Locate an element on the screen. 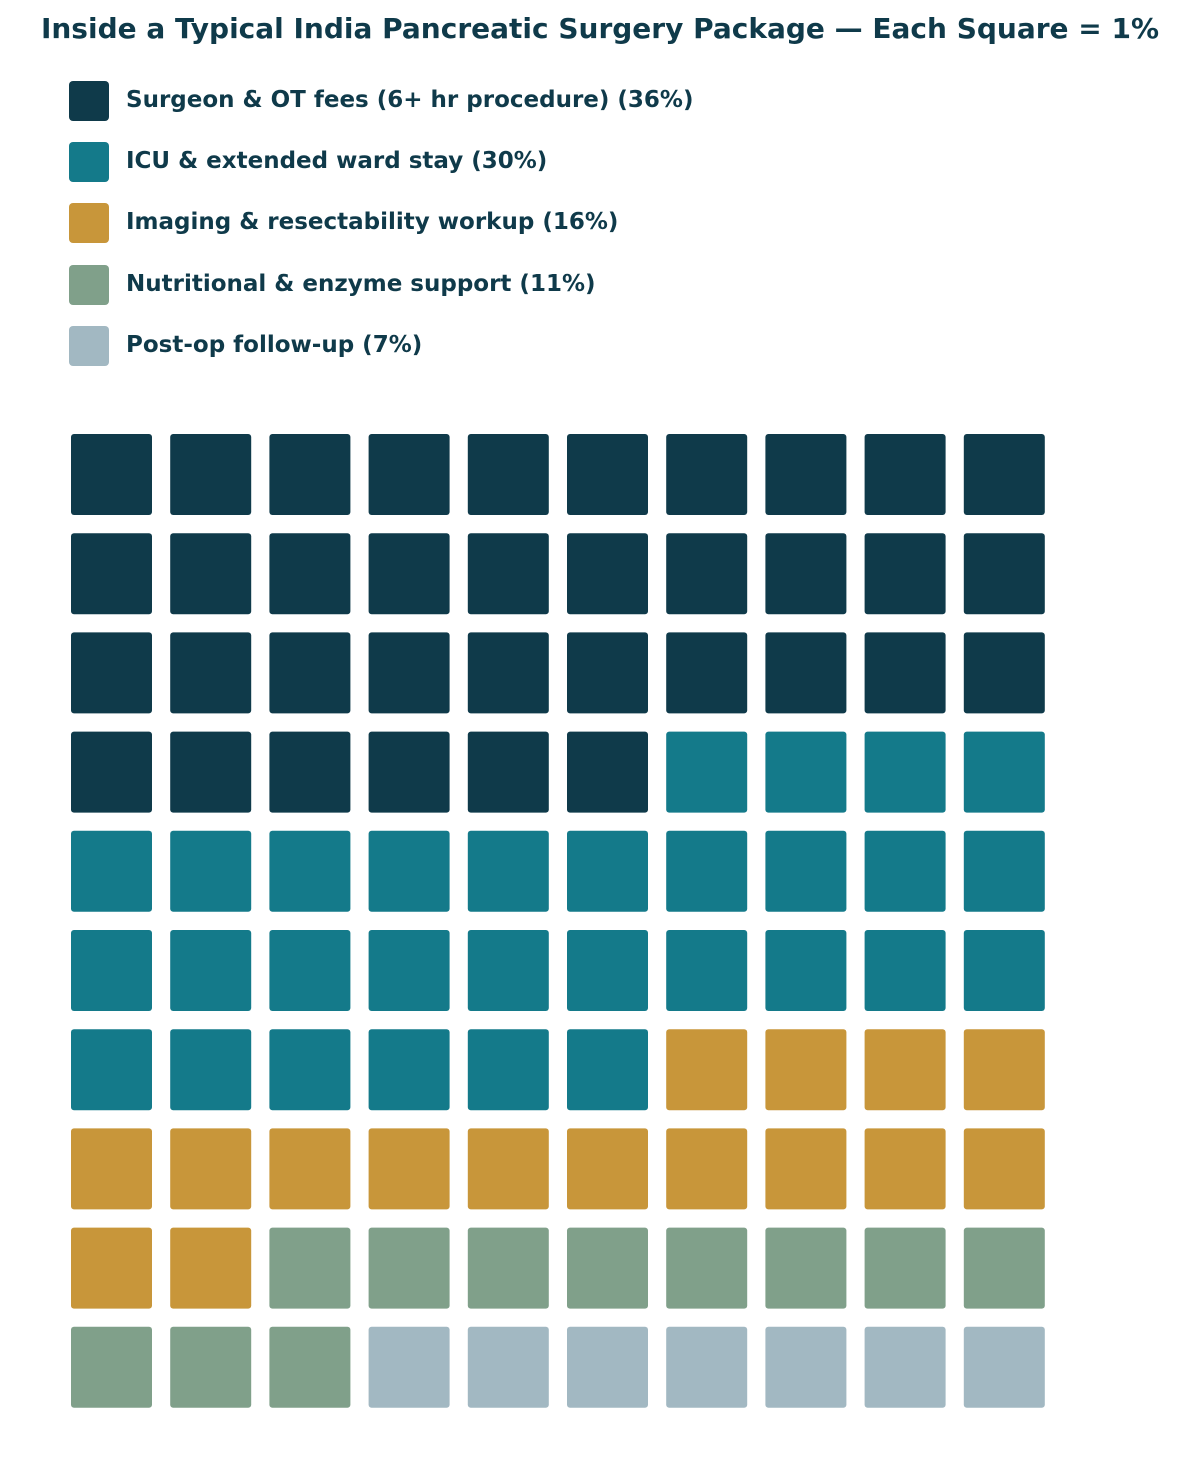  legend-label-icu-ward: ICU & extended ward stay (30%) is located at coordinates (337, 161).